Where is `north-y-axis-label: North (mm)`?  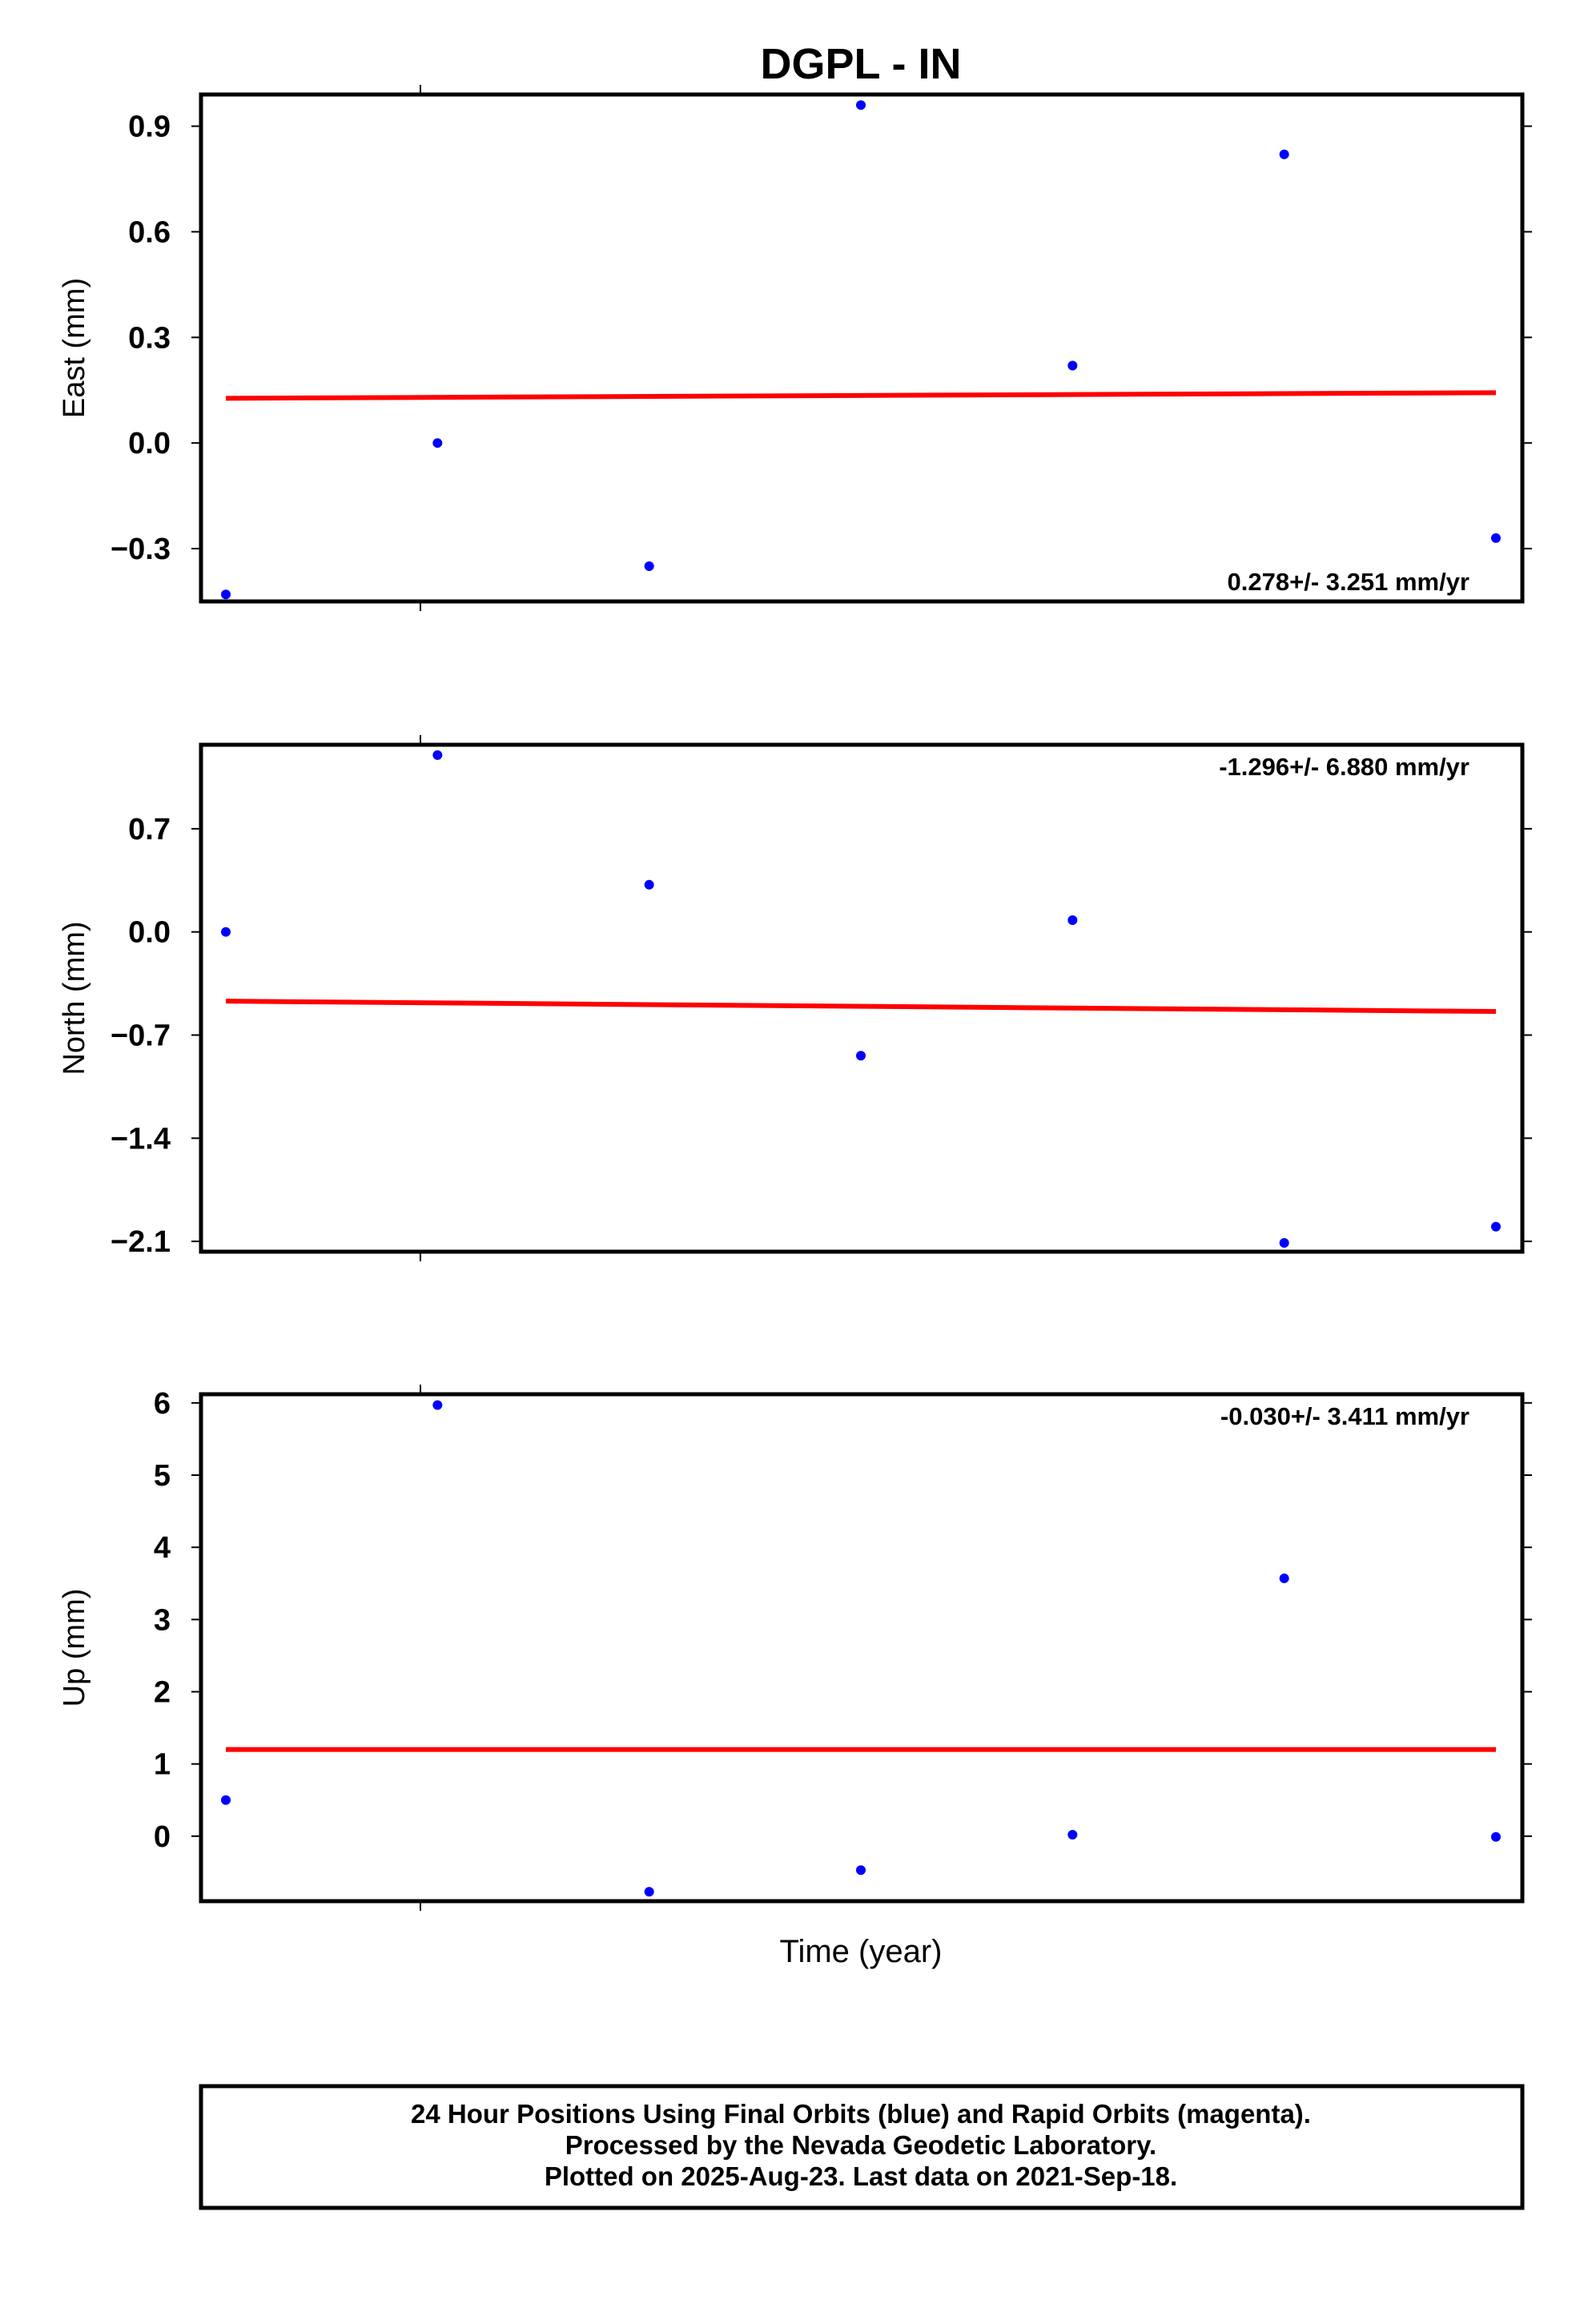
north-y-axis-label: North (mm) is located at coordinates (74, 998).